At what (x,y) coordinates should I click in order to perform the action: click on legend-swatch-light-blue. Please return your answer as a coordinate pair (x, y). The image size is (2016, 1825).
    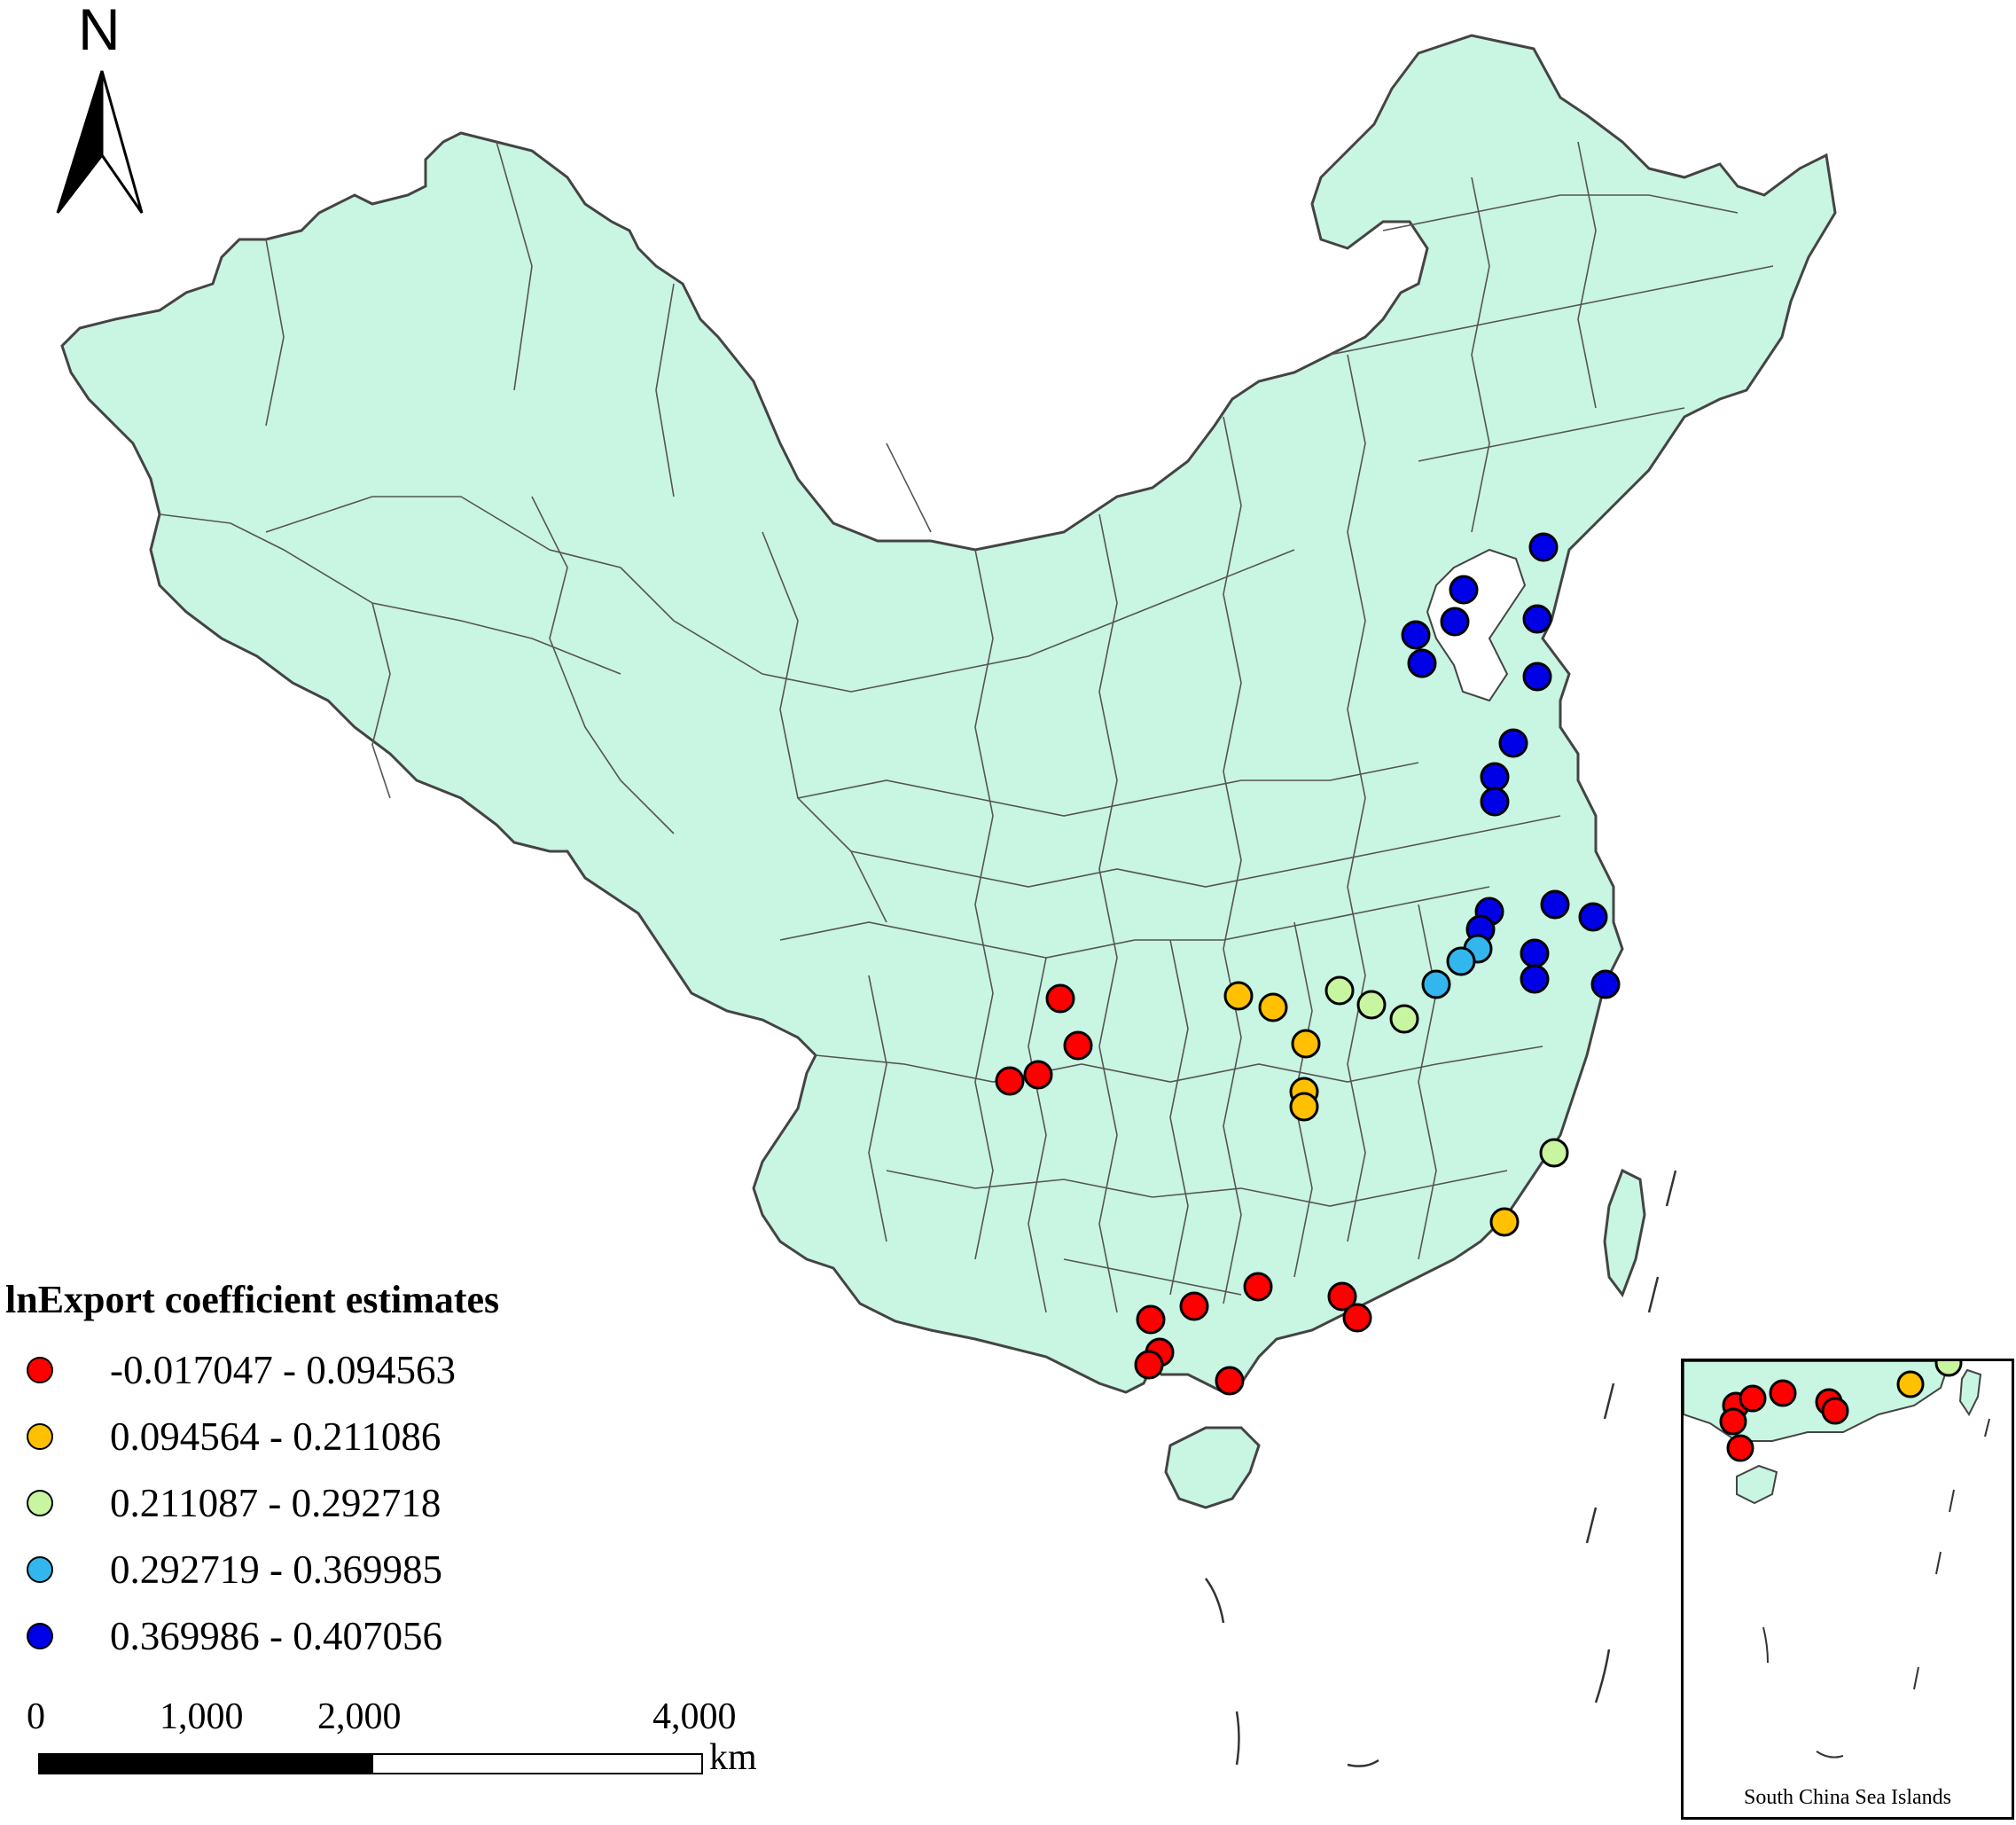
    Looking at the image, I should click on (40, 1569).